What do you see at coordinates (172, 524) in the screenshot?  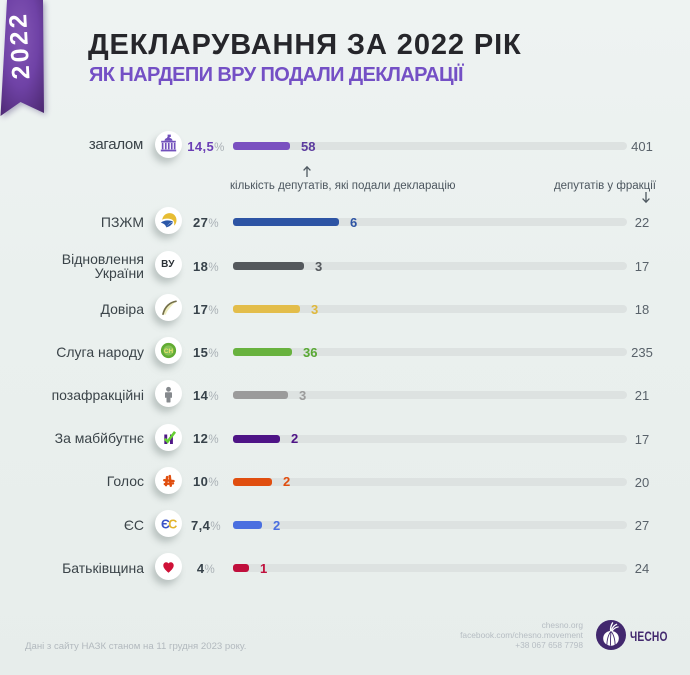 I see `svg-text: С` at bounding box center [172, 524].